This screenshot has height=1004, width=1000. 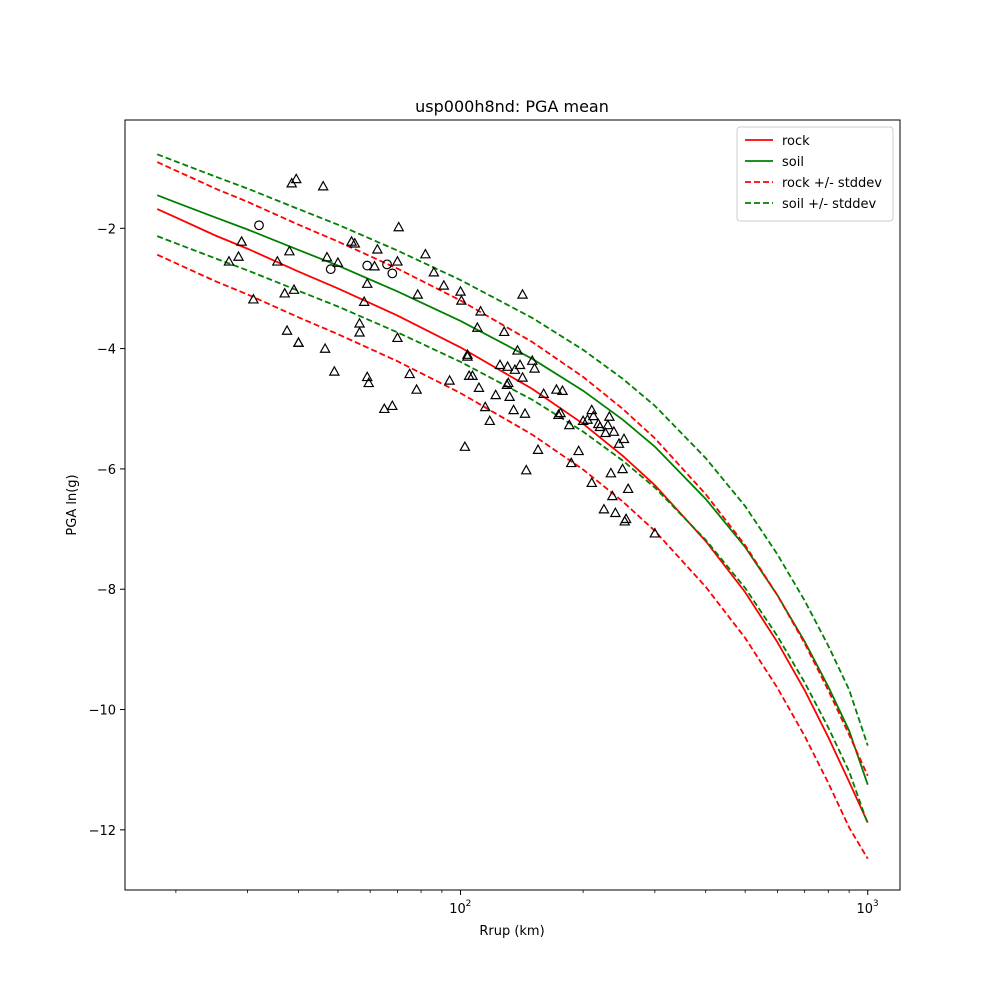 What do you see at coordinates (106, 229) in the screenshot?
I see `y-tick-label: −2` at bounding box center [106, 229].